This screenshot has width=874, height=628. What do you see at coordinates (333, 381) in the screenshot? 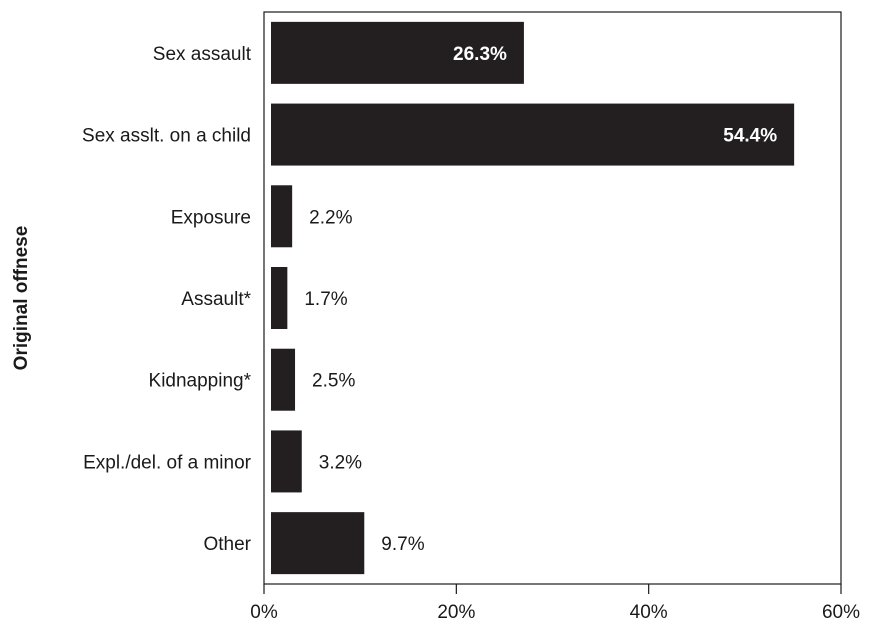
I see `data-label: 2.5%` at bounding box center [333, 381].